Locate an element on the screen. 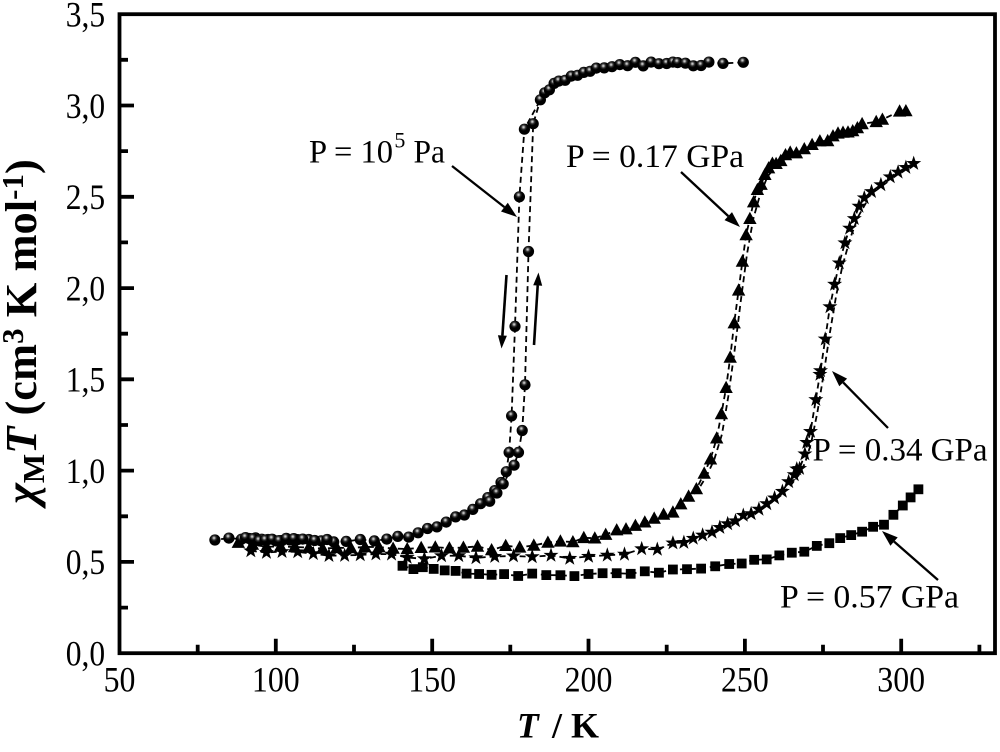 This screenshot has width=1000, height=752. svg-text: Pa is located at coordinates (430, 153).